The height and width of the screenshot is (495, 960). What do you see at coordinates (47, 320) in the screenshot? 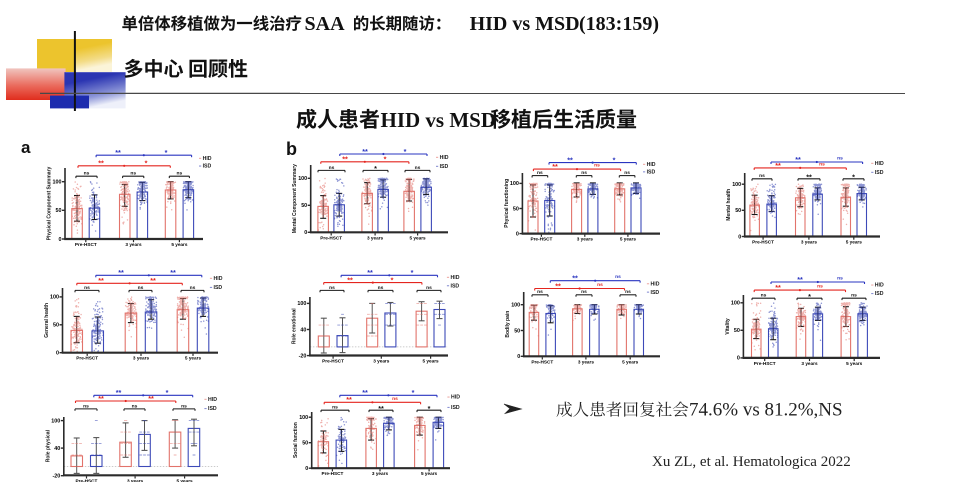
I see `svg-text: General health` at bounding box center [47, 320].